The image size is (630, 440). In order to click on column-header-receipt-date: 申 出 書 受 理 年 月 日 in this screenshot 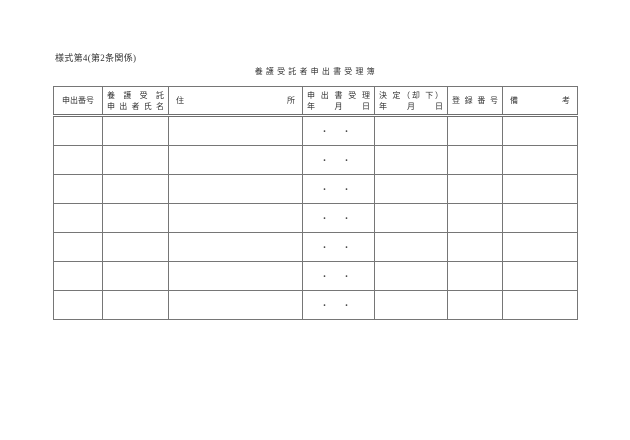, I will do `click(338, 101)`.